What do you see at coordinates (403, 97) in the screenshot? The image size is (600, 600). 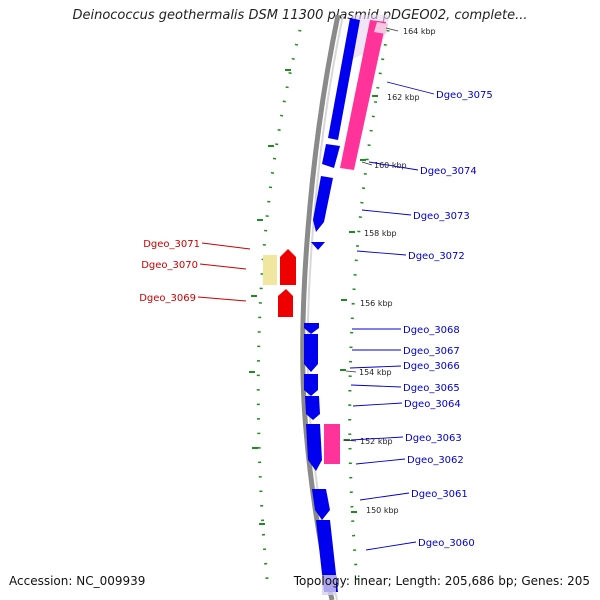 I see `scale-label: 162 kbp` at bounding box center [403, 97].